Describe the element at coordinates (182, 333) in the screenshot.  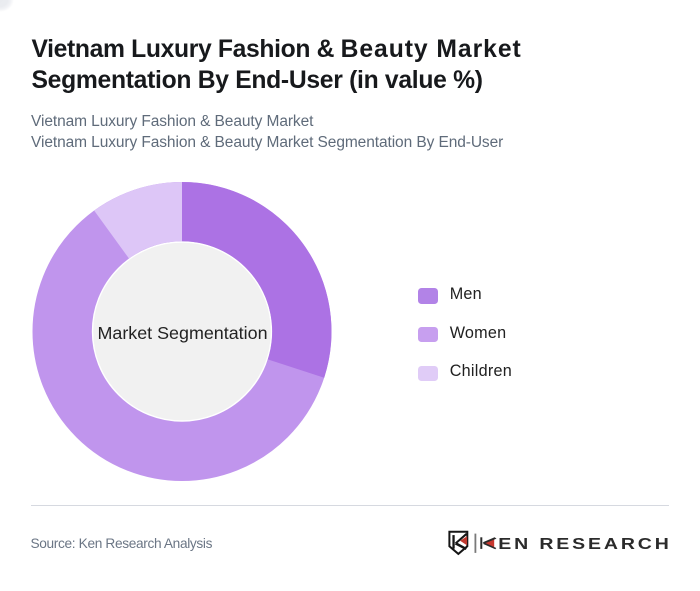
I see `svg-text: Market Segmentation` at that location.